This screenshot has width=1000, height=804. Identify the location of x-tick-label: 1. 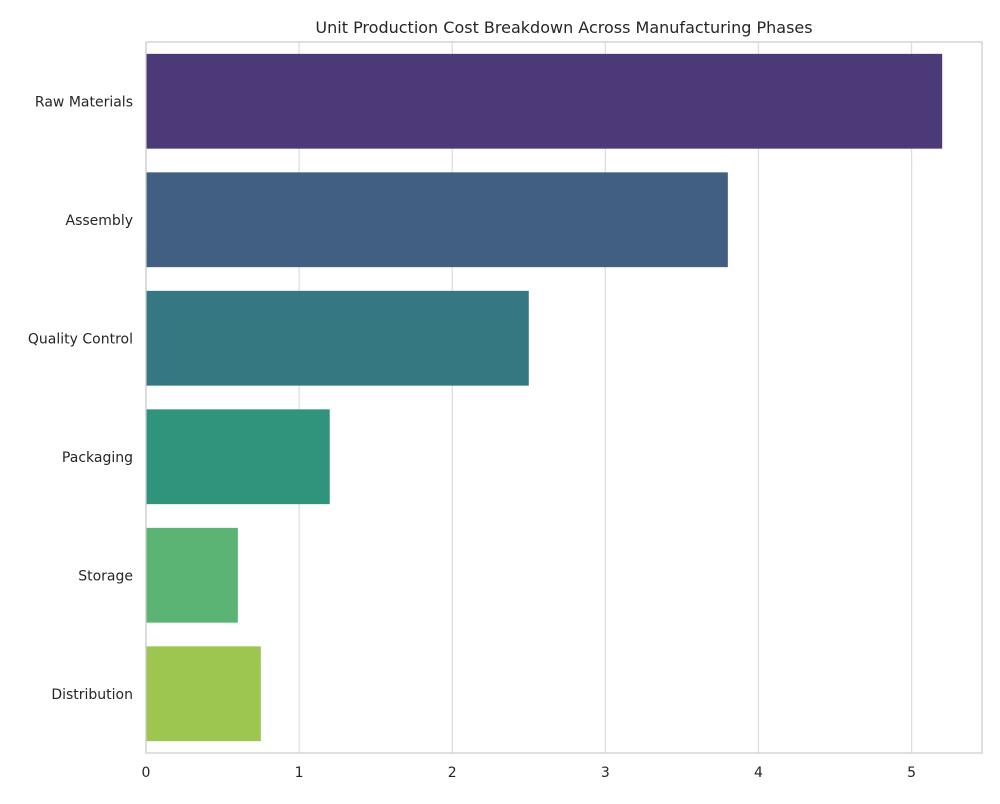
(299, 773).